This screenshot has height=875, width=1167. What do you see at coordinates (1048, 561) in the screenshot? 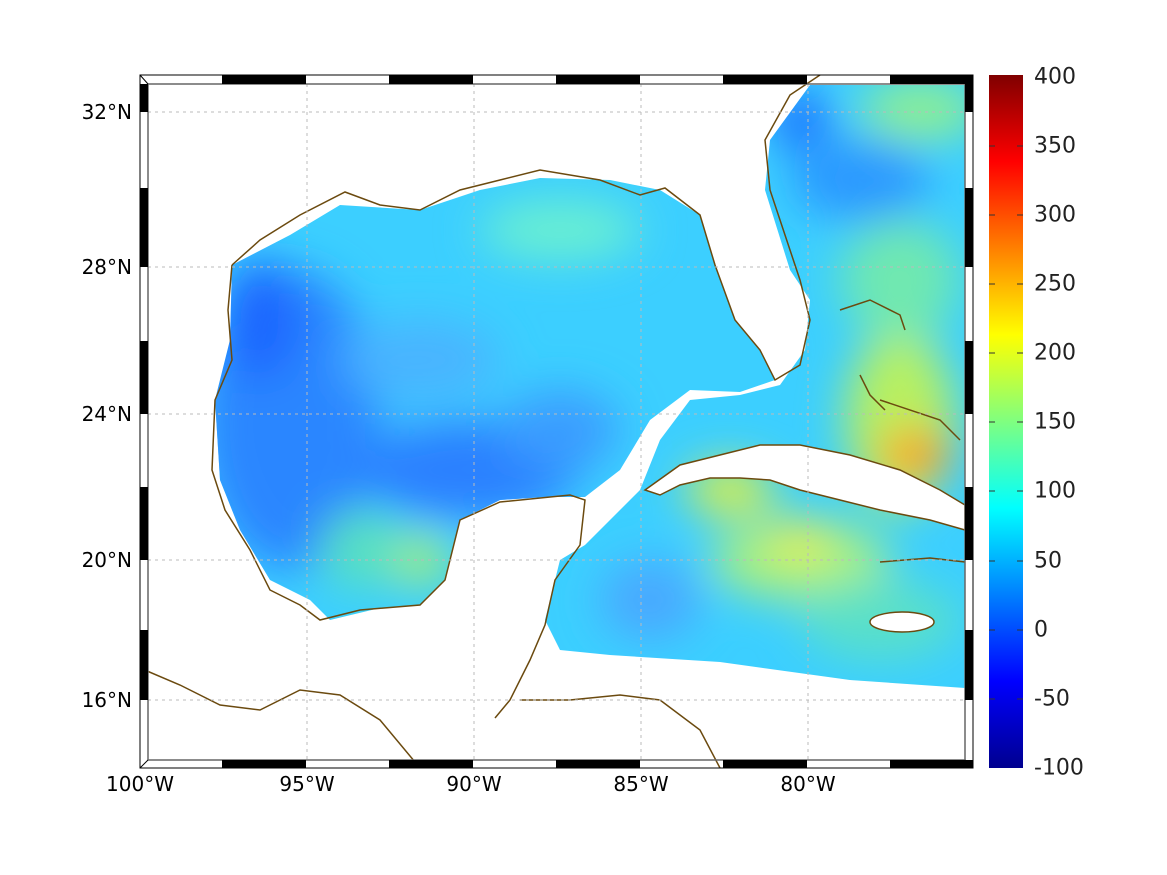
I see `colorbar-tick-label: 50` at bounding box center [1048, 561].